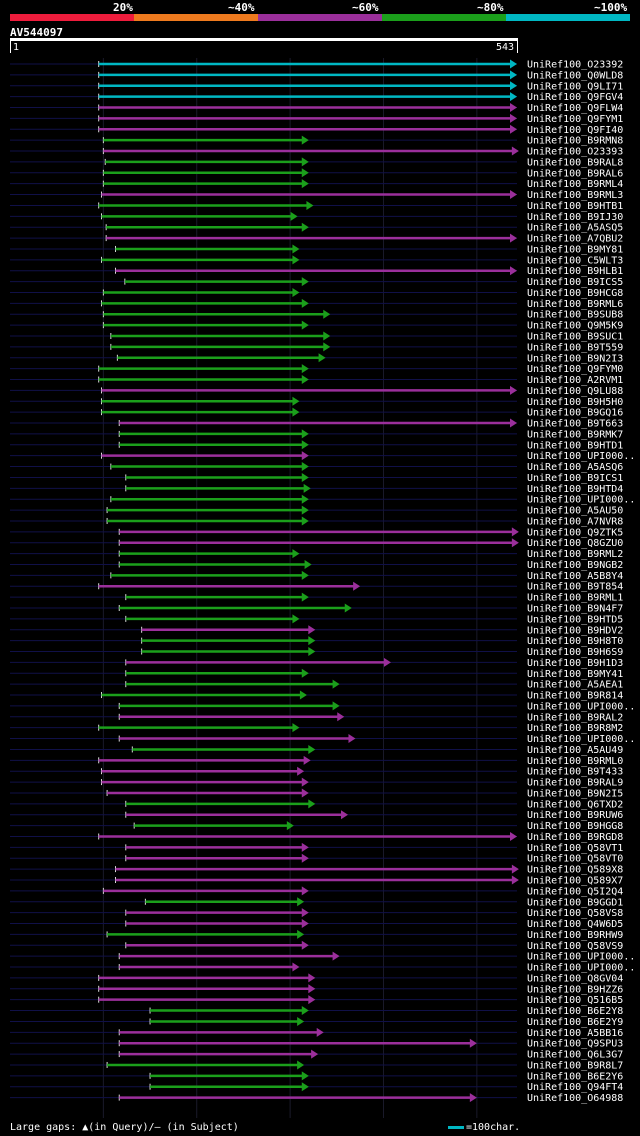  Describe the element at coordinates (575, 1065) in the screenshot. I see `hit-label: UniRef100_B9R8L7` at that location.